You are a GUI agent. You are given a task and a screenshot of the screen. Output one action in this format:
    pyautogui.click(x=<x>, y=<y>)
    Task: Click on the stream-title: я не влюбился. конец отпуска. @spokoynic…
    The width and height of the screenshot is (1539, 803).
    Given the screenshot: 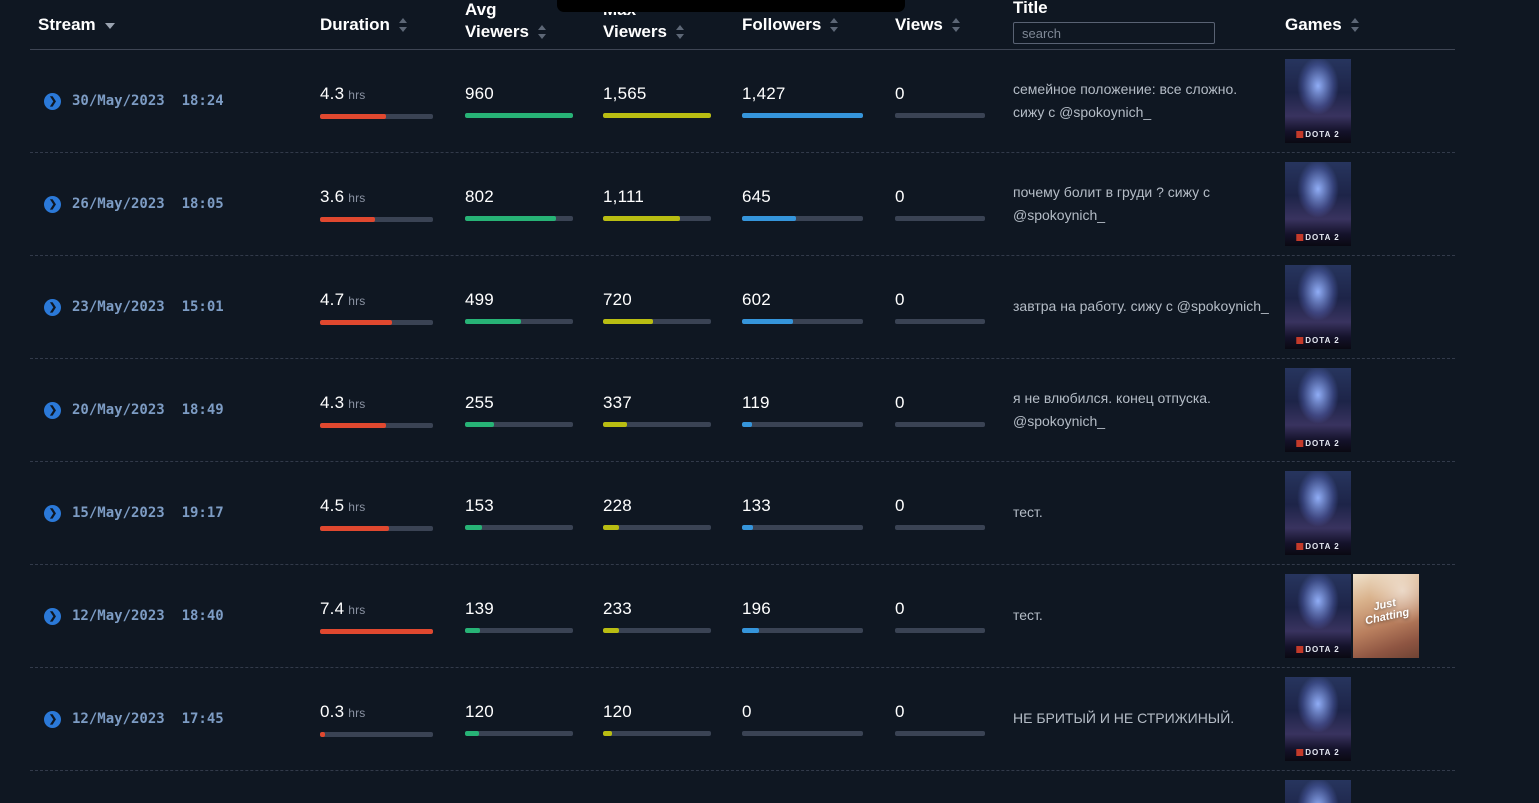 What is the action you would take?
    pyautogui.click(x=1112, y=409)
    